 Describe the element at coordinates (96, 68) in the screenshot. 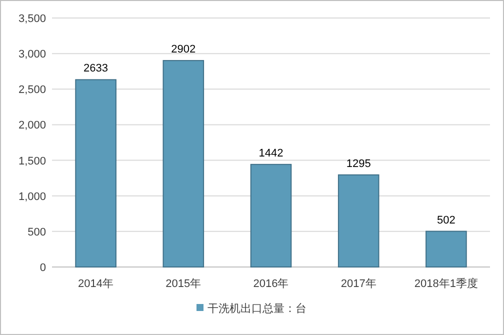

I see `data-label: 2633` at that location.